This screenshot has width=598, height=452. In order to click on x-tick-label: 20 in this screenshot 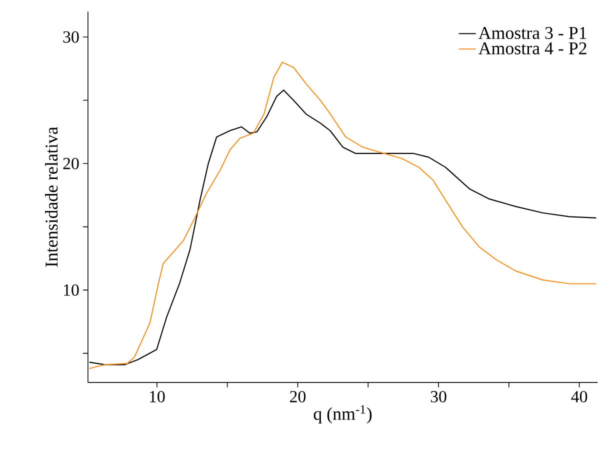, I will do `click(298, 397)`.